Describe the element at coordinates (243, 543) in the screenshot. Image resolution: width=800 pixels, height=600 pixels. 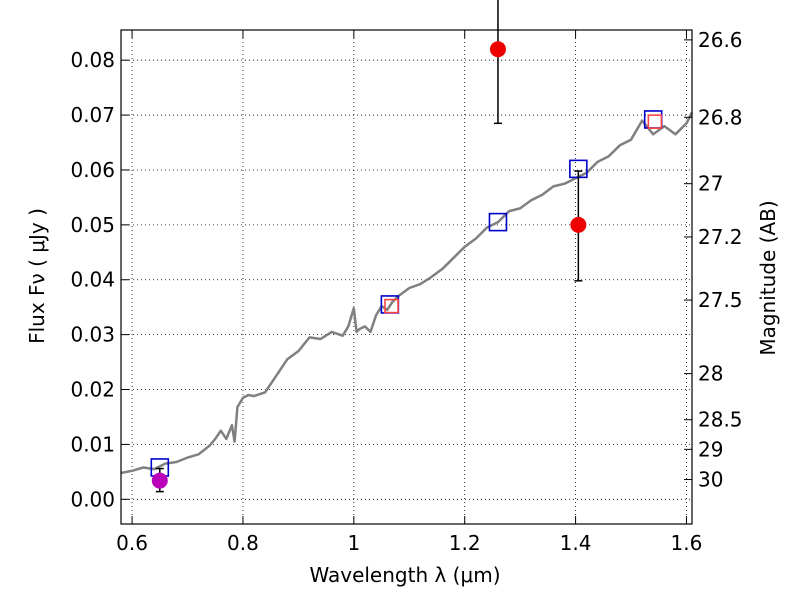
I see `x-tick-label: 0.8` at that location.